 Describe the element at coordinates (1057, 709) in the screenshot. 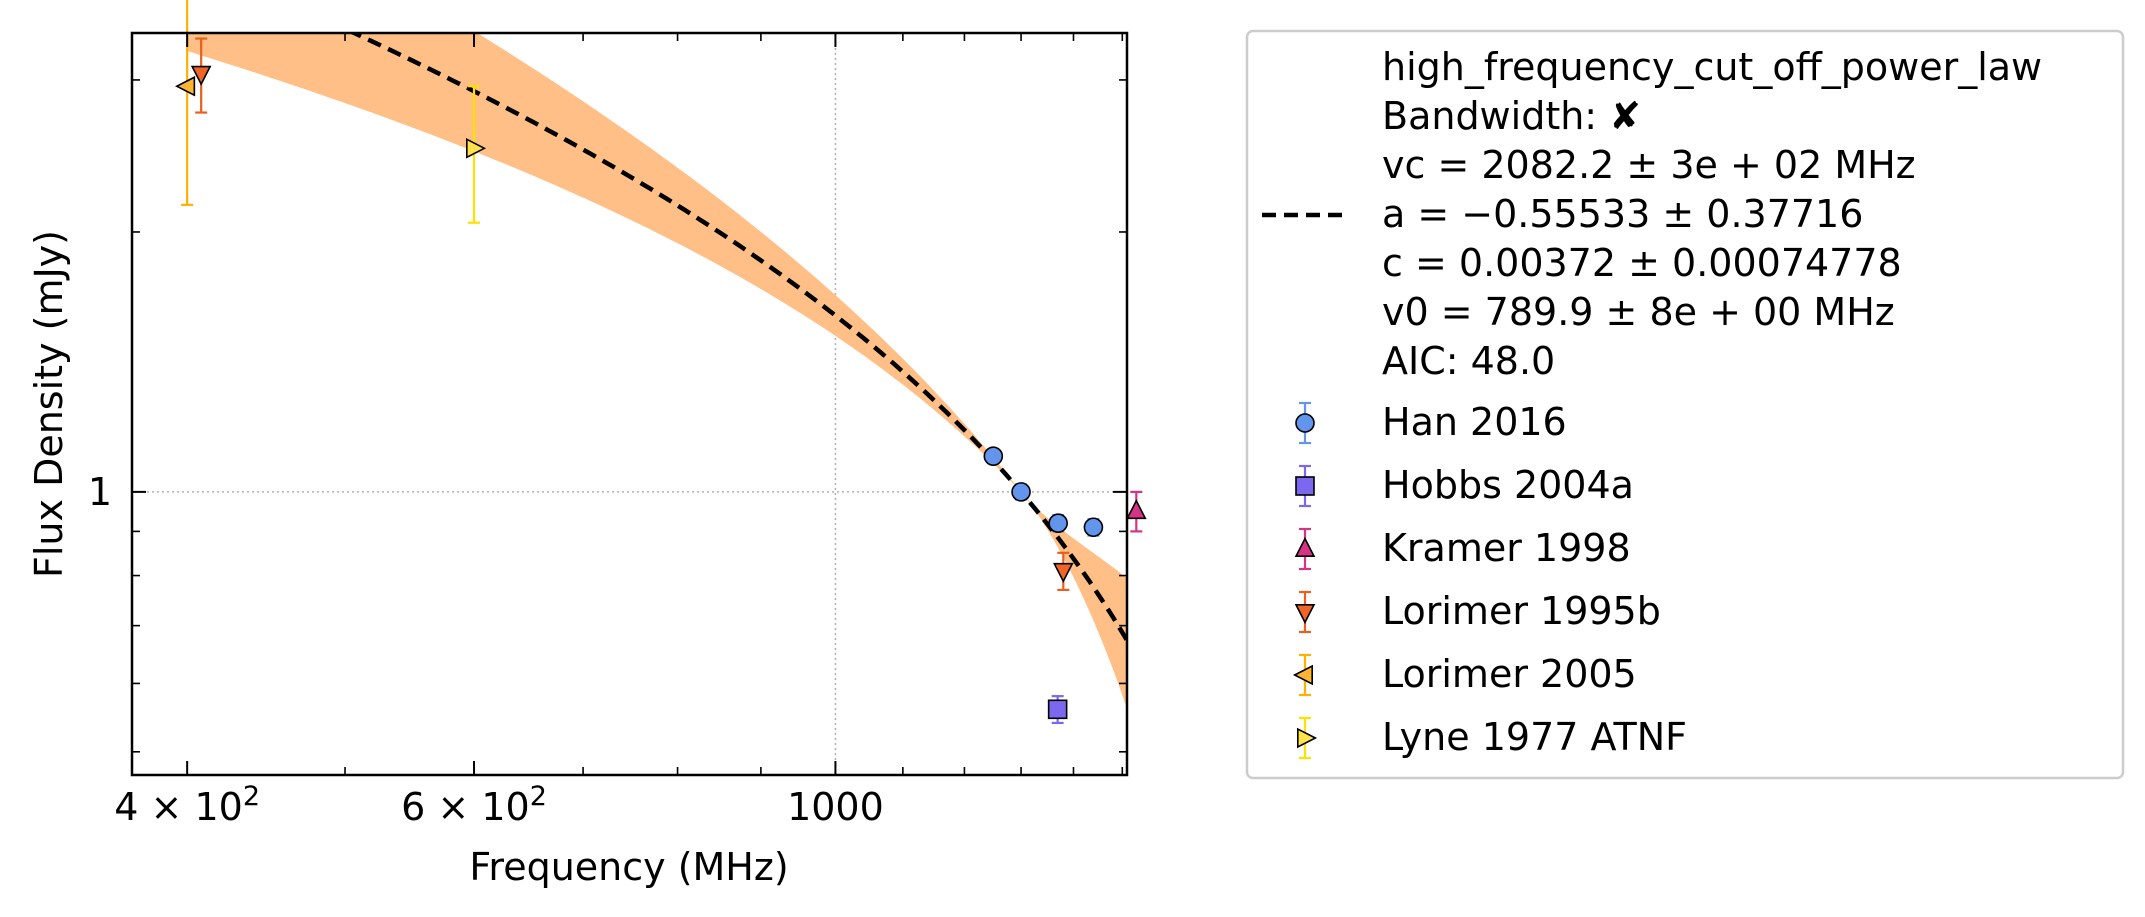

I see `point-hobbs-2004a` at that location.